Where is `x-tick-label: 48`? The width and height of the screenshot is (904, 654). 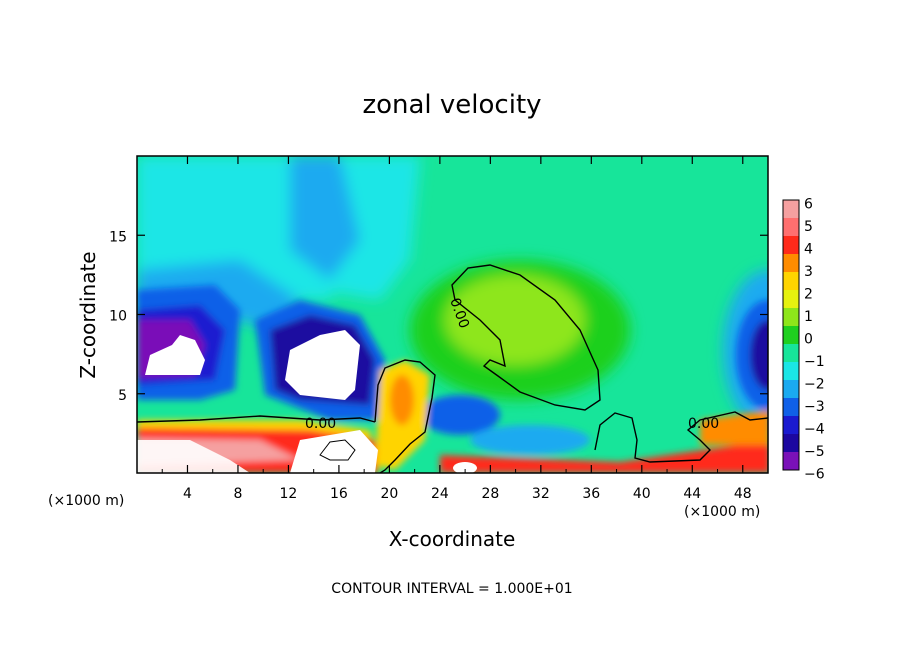 x-tick-label: 48 is located at coordinates (743, 494).